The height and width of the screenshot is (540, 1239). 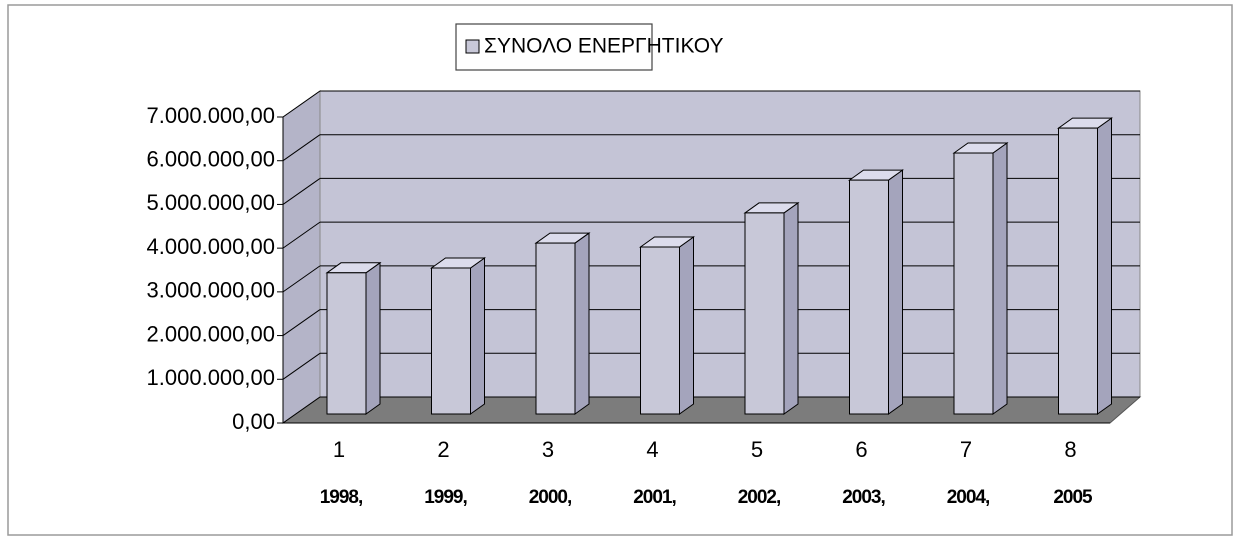 What do you see at coordinates (863, 497) in the screenshot?
I see `x-year-label: 2003,` at bounding box center [863, 497].